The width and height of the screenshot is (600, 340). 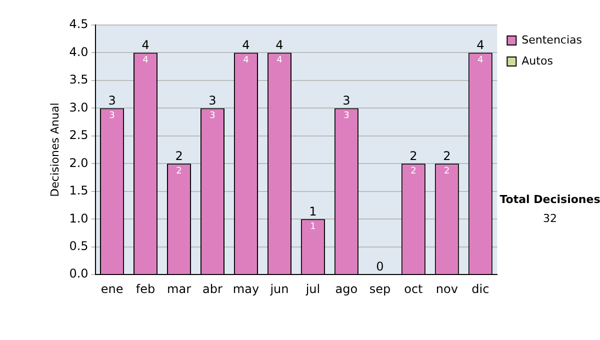 I want to click on x-tick-label: ene, so click(x=112, y=289).